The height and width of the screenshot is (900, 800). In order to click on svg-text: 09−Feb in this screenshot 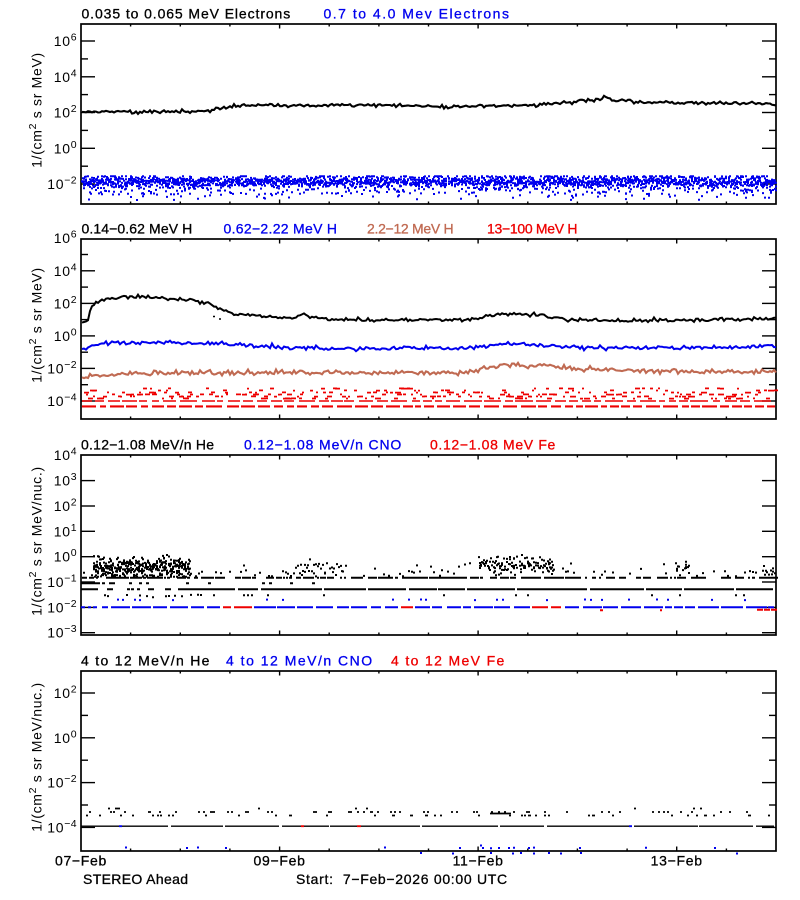, I will do `click(280, 861)`.